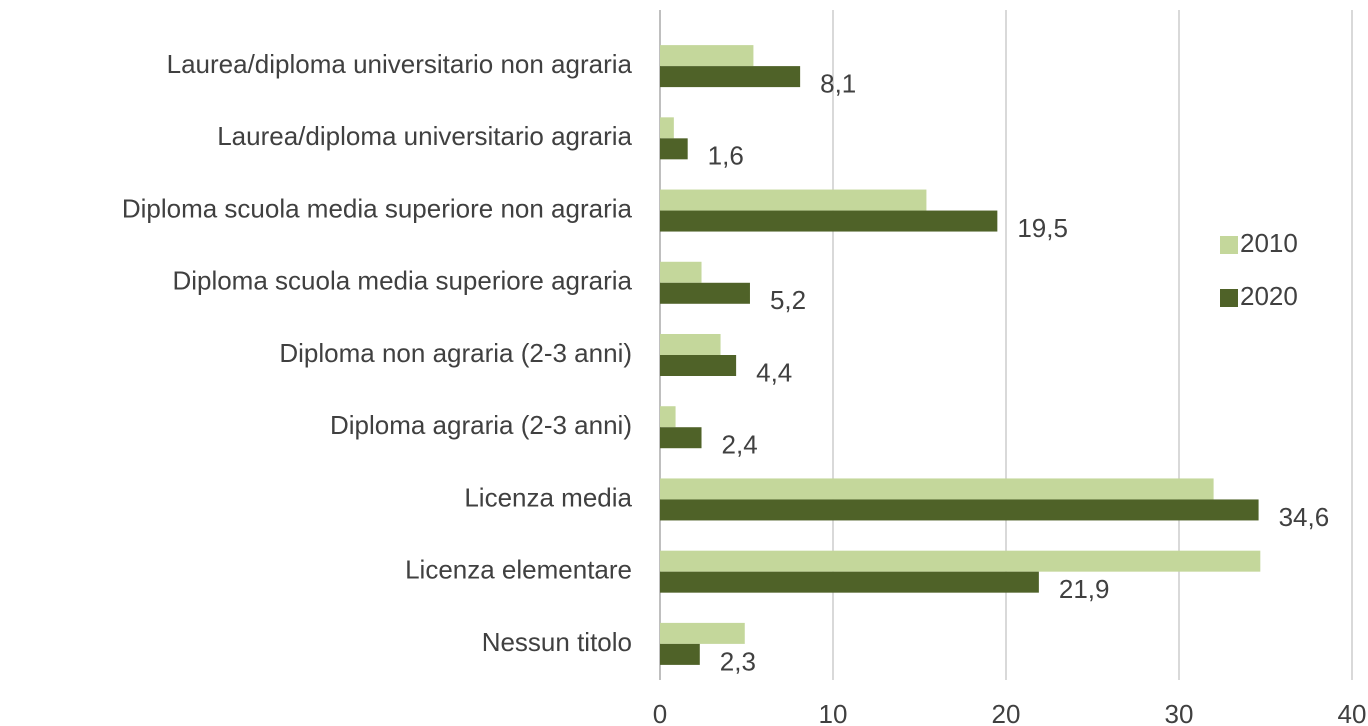  I want to click on legend-label: 2020, so click(1269, 296).